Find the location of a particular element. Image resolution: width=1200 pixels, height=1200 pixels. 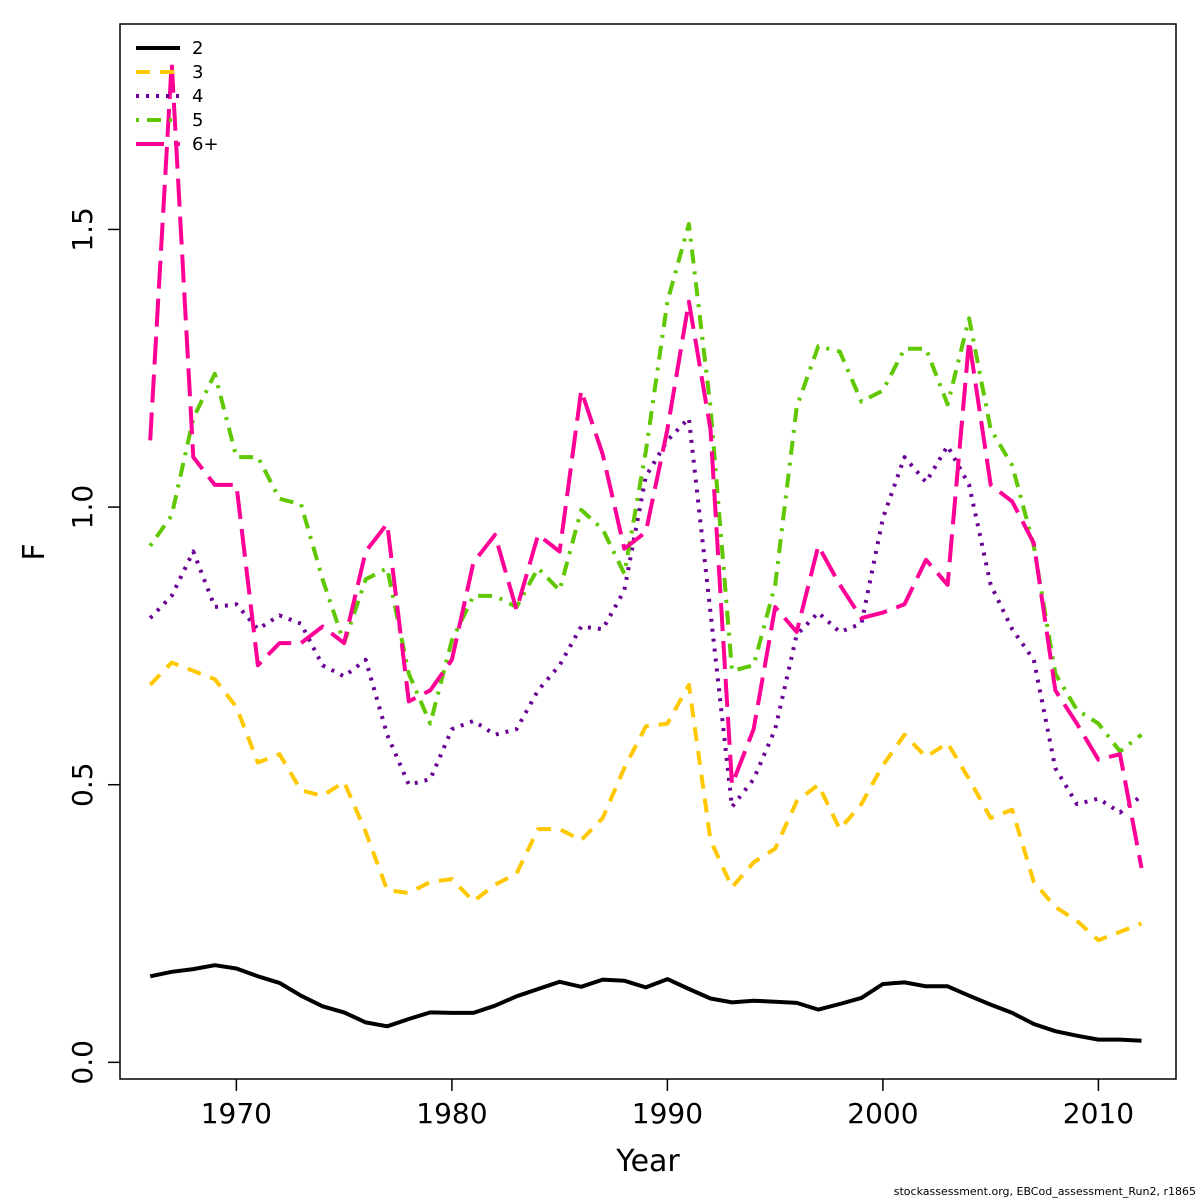

y-tick-label: 1.0 is located at coordinates (82, 507).